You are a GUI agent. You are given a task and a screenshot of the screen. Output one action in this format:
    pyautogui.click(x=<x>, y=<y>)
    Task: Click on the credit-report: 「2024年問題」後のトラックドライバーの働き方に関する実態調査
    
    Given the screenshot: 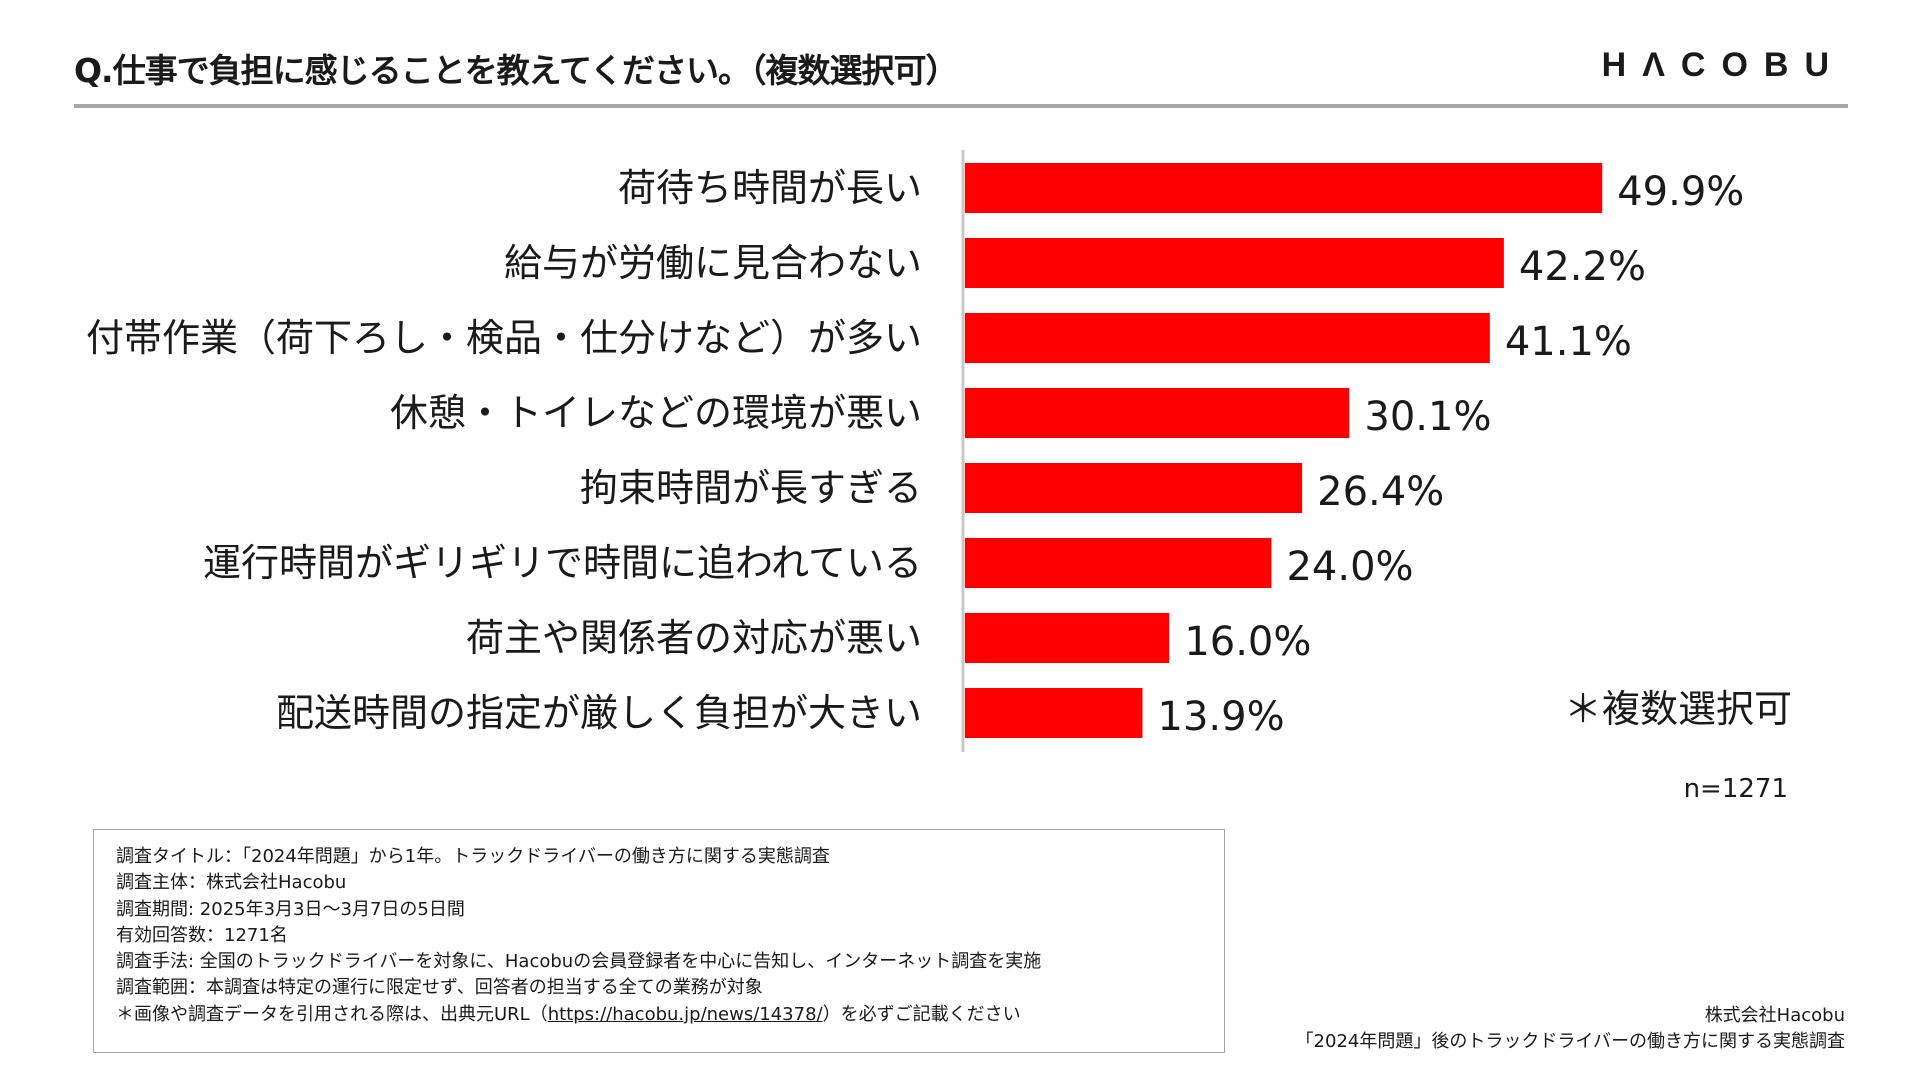 What is the action you would take?
    pyautogui.click(x=1570, y=1041)
    